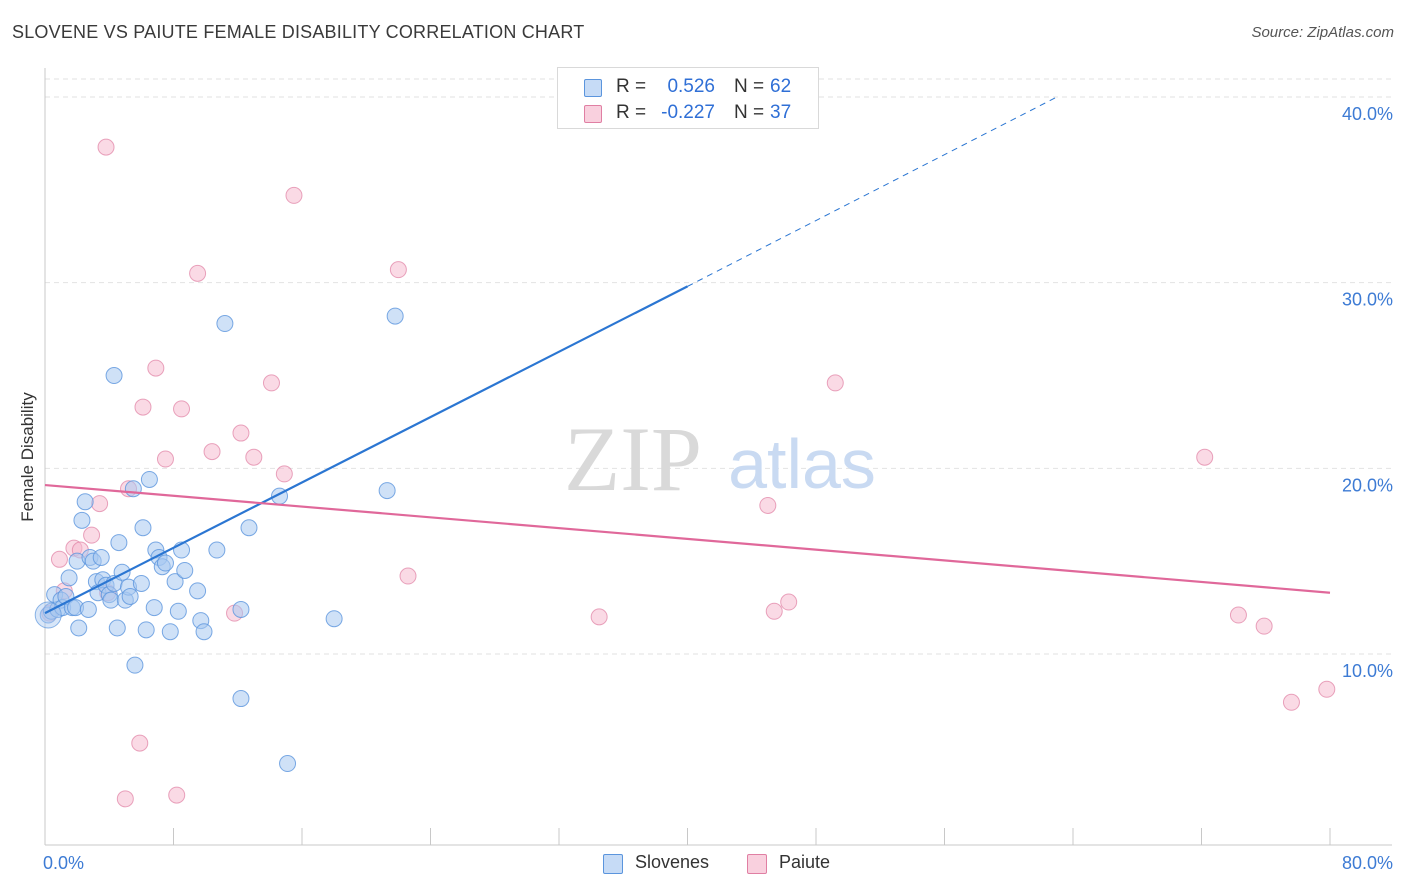  I want to click on correlation-legend: R = 0.526 N = 62 R = -0.227 N = 37, so click(688, 98).